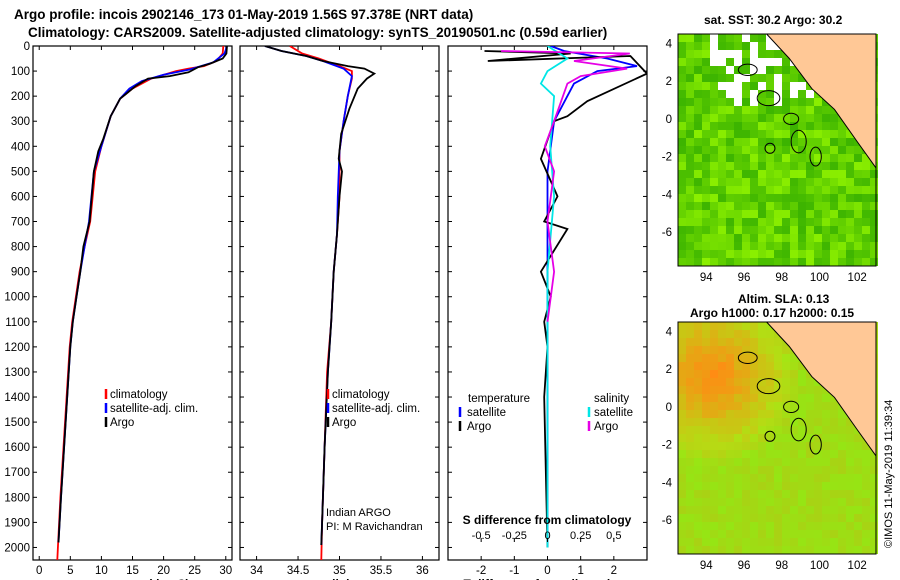 This screenshot has width=900, height=580. Describe the element at coordinates (70, 571) in the screenshot. I see `x-tick-label: 5` at that location.